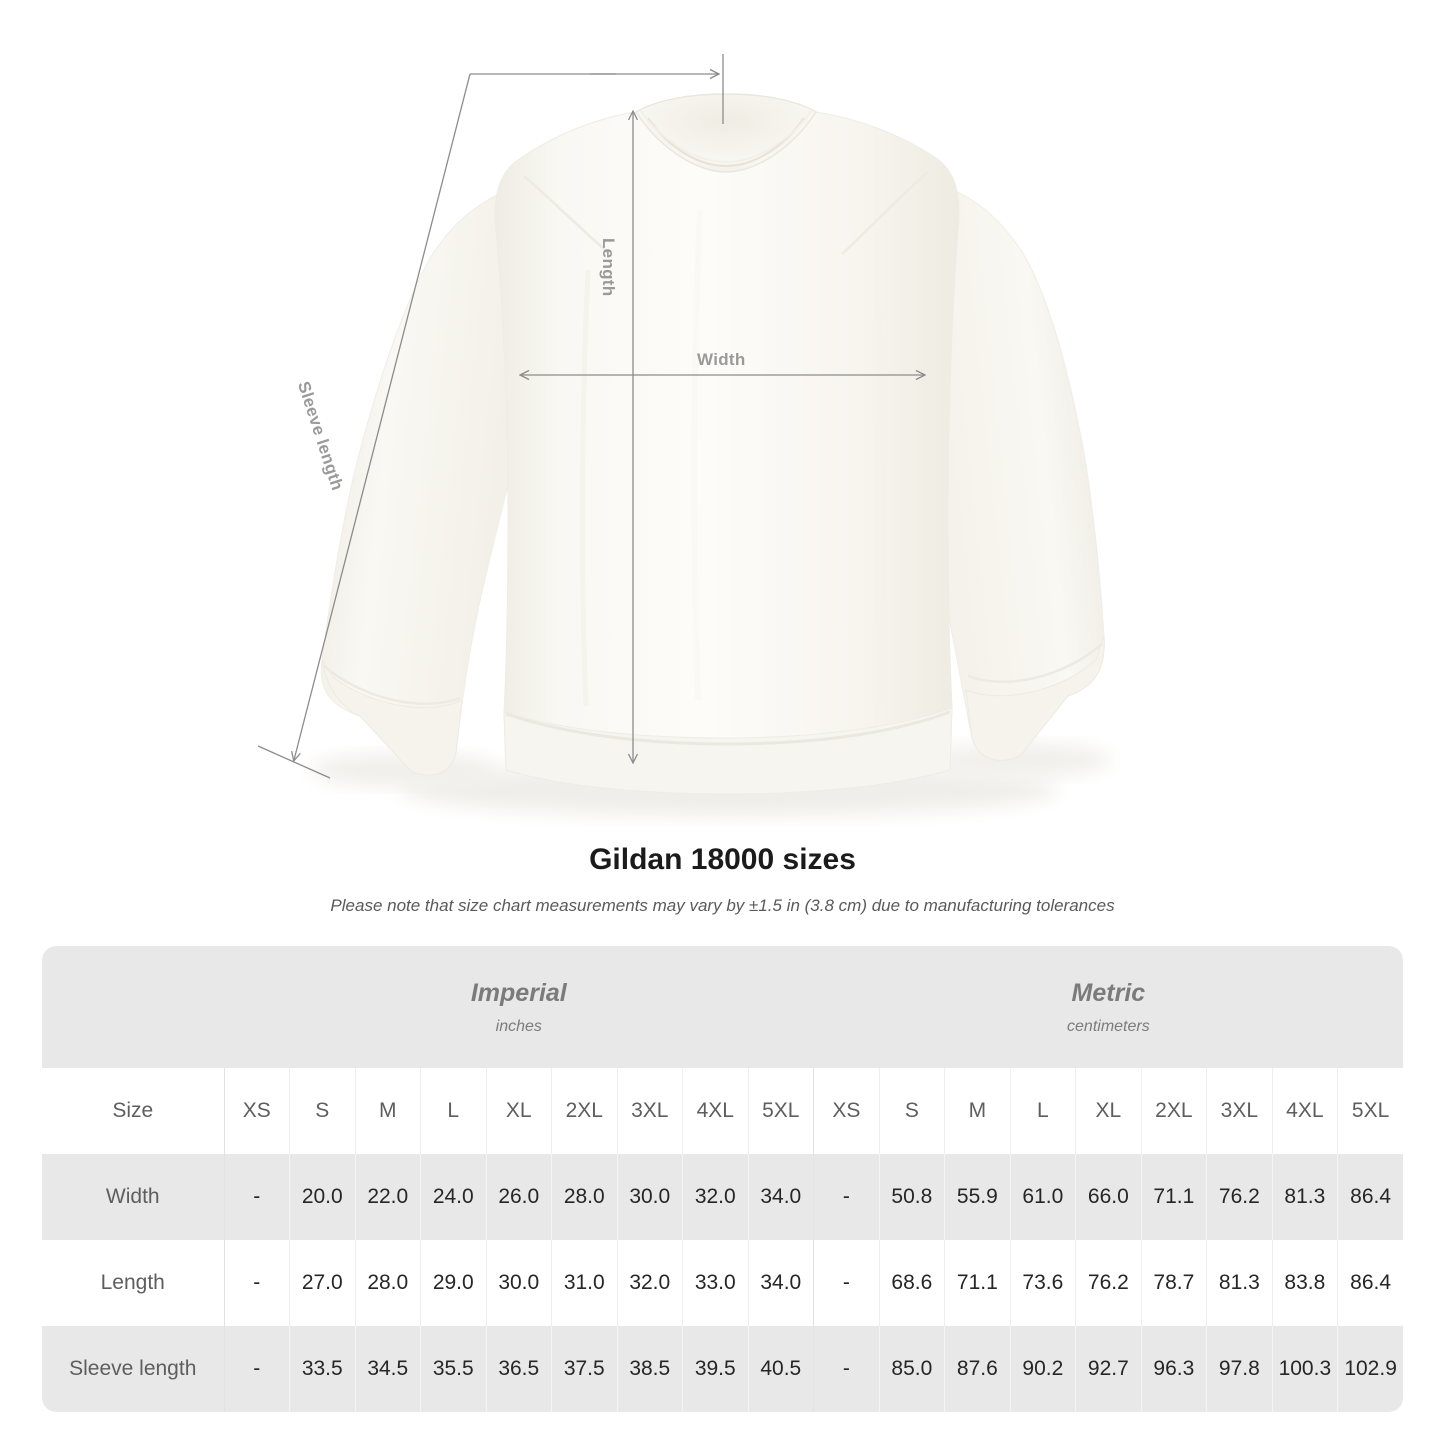 The height and width of the screenshot is (1445, 1445). Describe the element at coordinates (726, 142) in the screenshot. I see `collar-inner-edge` at that location.